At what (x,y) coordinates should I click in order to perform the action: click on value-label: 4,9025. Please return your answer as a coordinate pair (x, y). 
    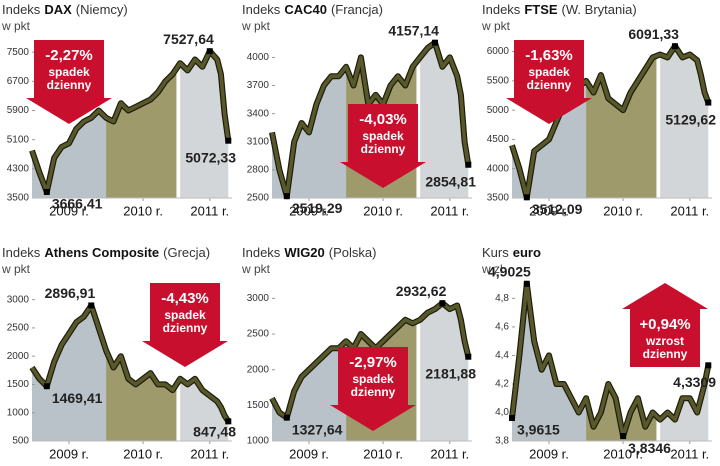
    Looking at the image, I should click on (509, 271).